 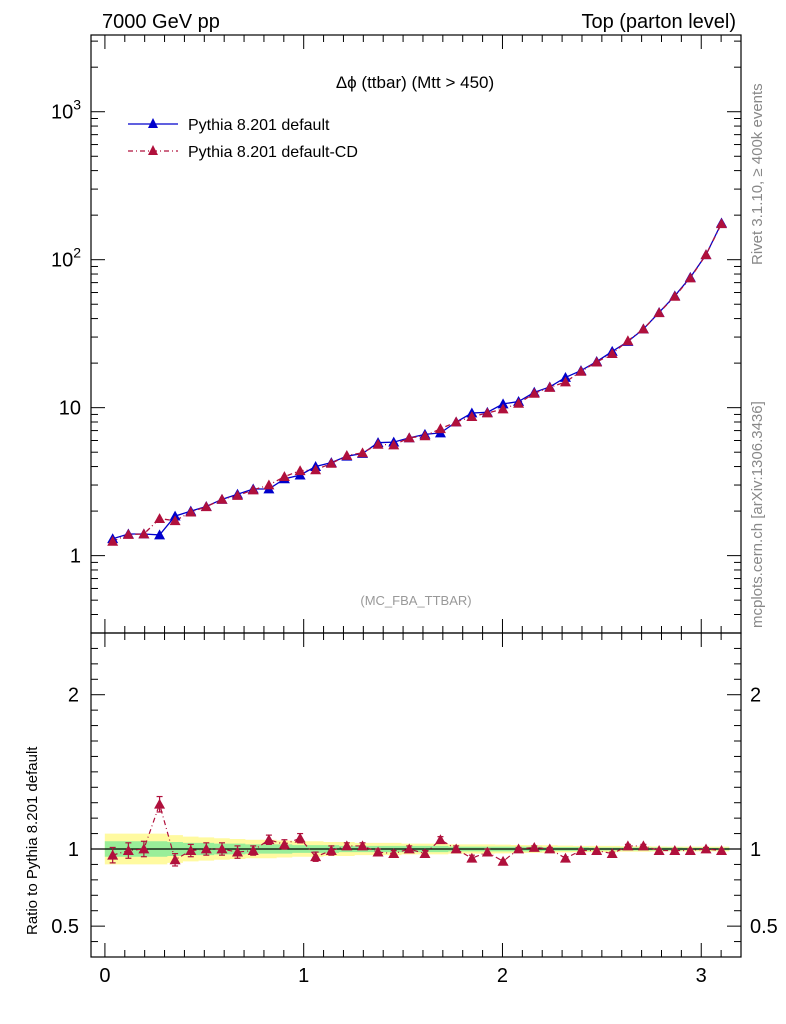 What do you see at coordinates (65, 927) in the screenshot?
I see `ratio-y-tick-label: 0.5` at bounding box center [65, 927].